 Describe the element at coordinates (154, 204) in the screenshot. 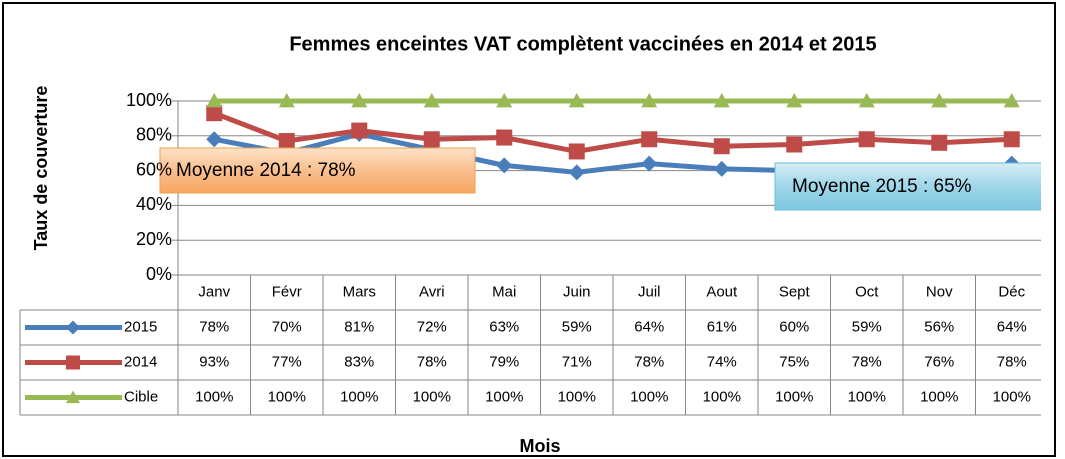

I see `y-tick-label: 40%` at that location.